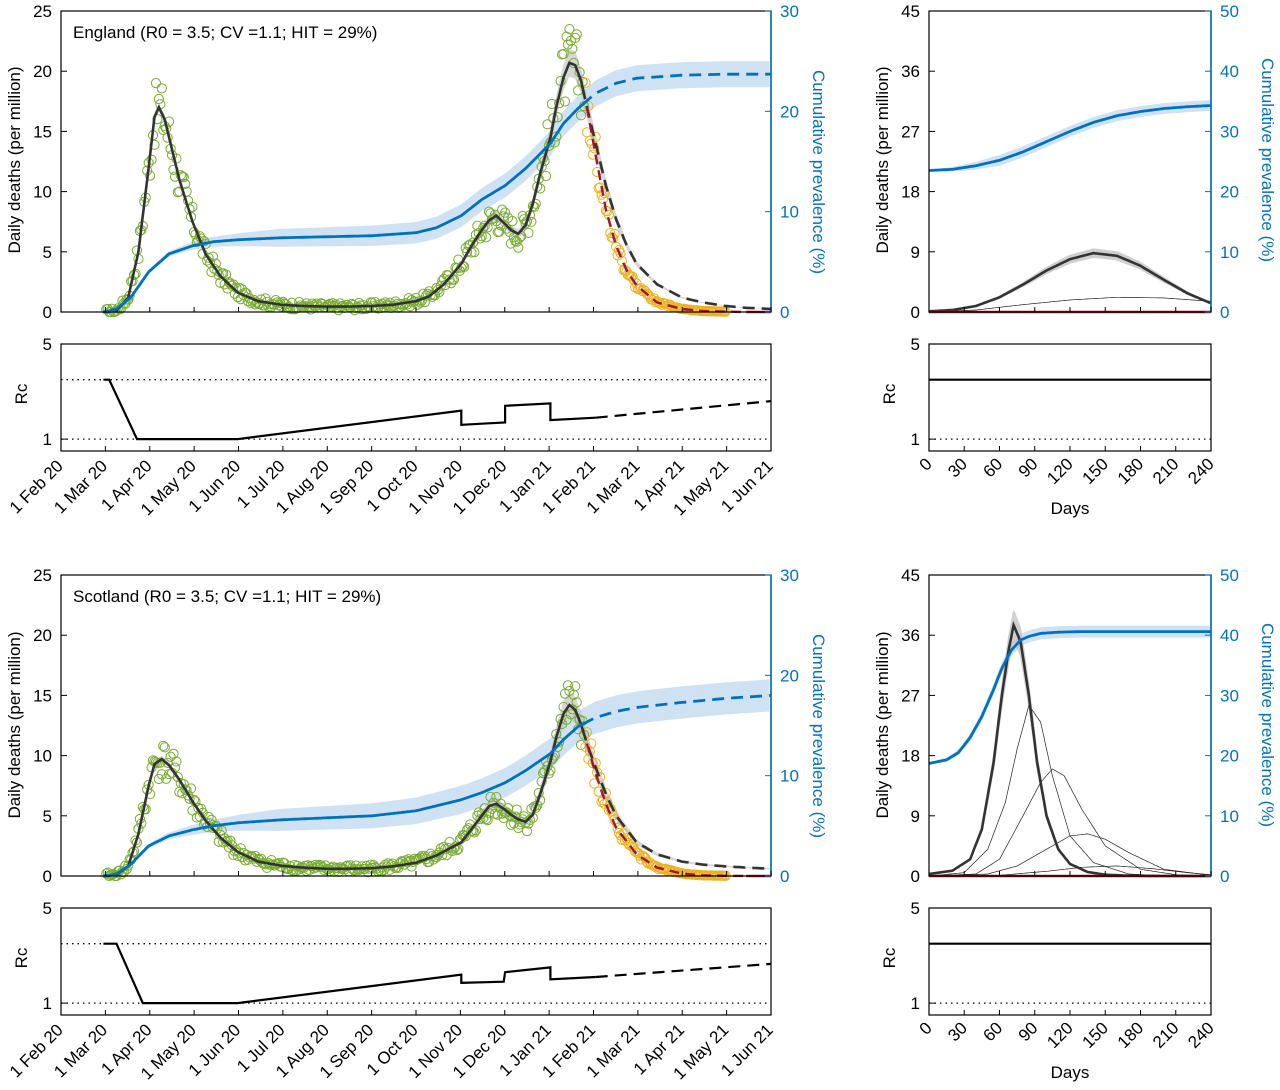 Image resolution: width=1280 pixels, height=1090 pixels. I want to click on scotland-days-rc-xtick-label: 0, so click(926, 1028).